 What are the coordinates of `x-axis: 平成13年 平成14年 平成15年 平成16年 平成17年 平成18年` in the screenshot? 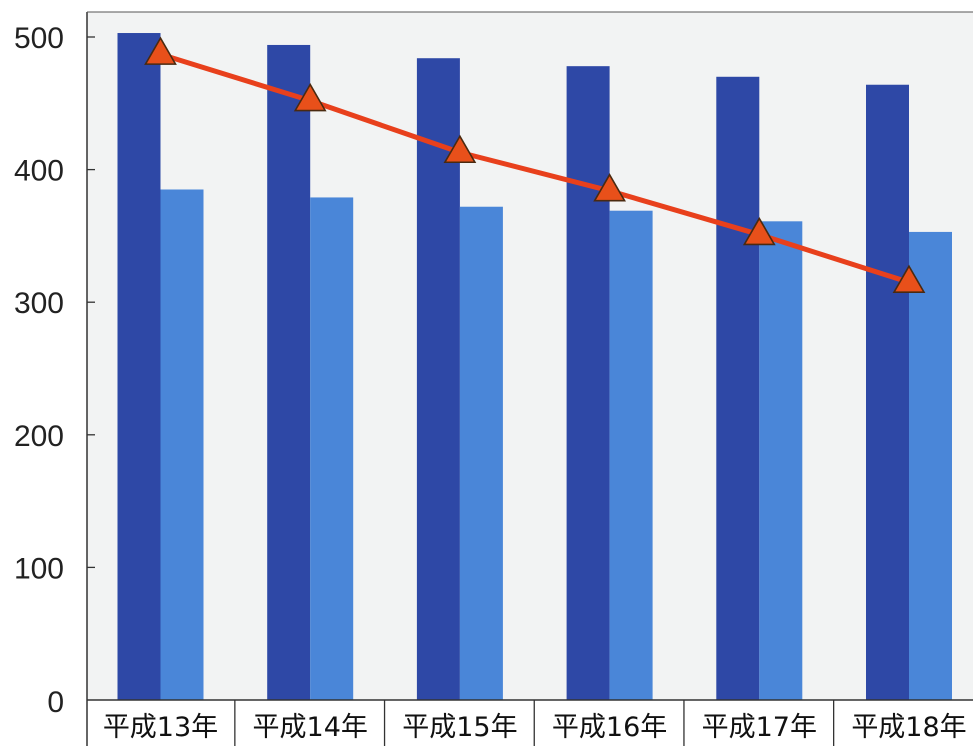 It's located at (535, 723).